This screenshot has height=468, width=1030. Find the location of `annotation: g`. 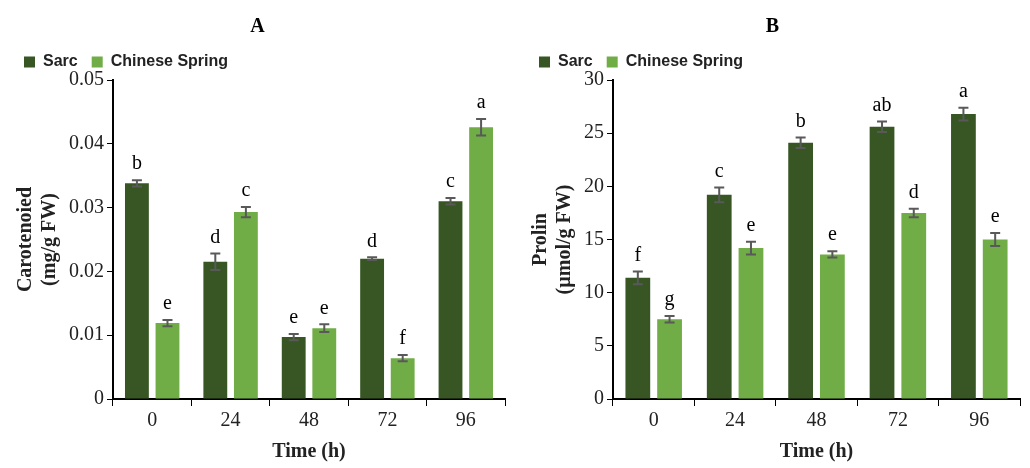

annotation: g is located at coordinates (669, 299).